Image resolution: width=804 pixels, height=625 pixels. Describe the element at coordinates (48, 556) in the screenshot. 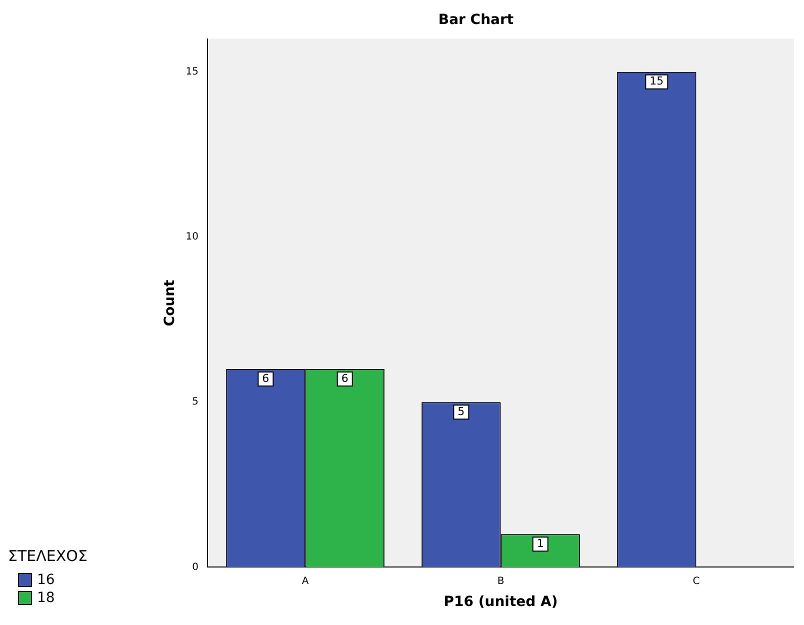

I see `legend-title: ΣΤΕΛΕΧΟΣ` at that location.